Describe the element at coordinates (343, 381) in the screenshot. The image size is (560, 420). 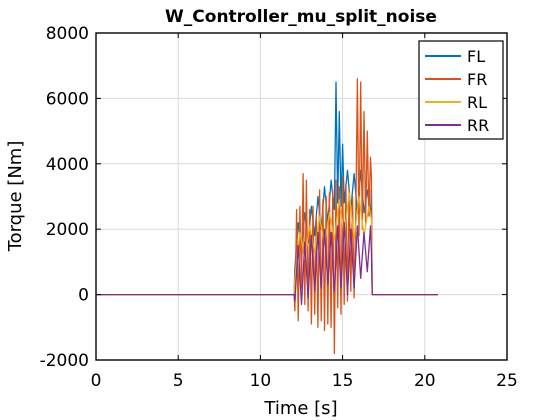
I see `x-tick-label-3: 15` at that location.